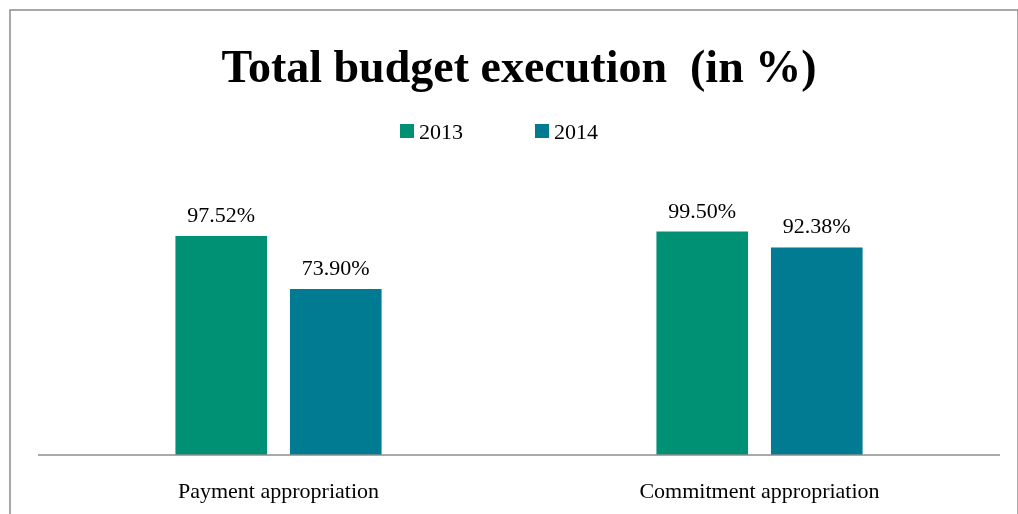 The height and width of the screenshot is (514, 1018). I want to click on data-label: 97.52%, so click(221, 214).